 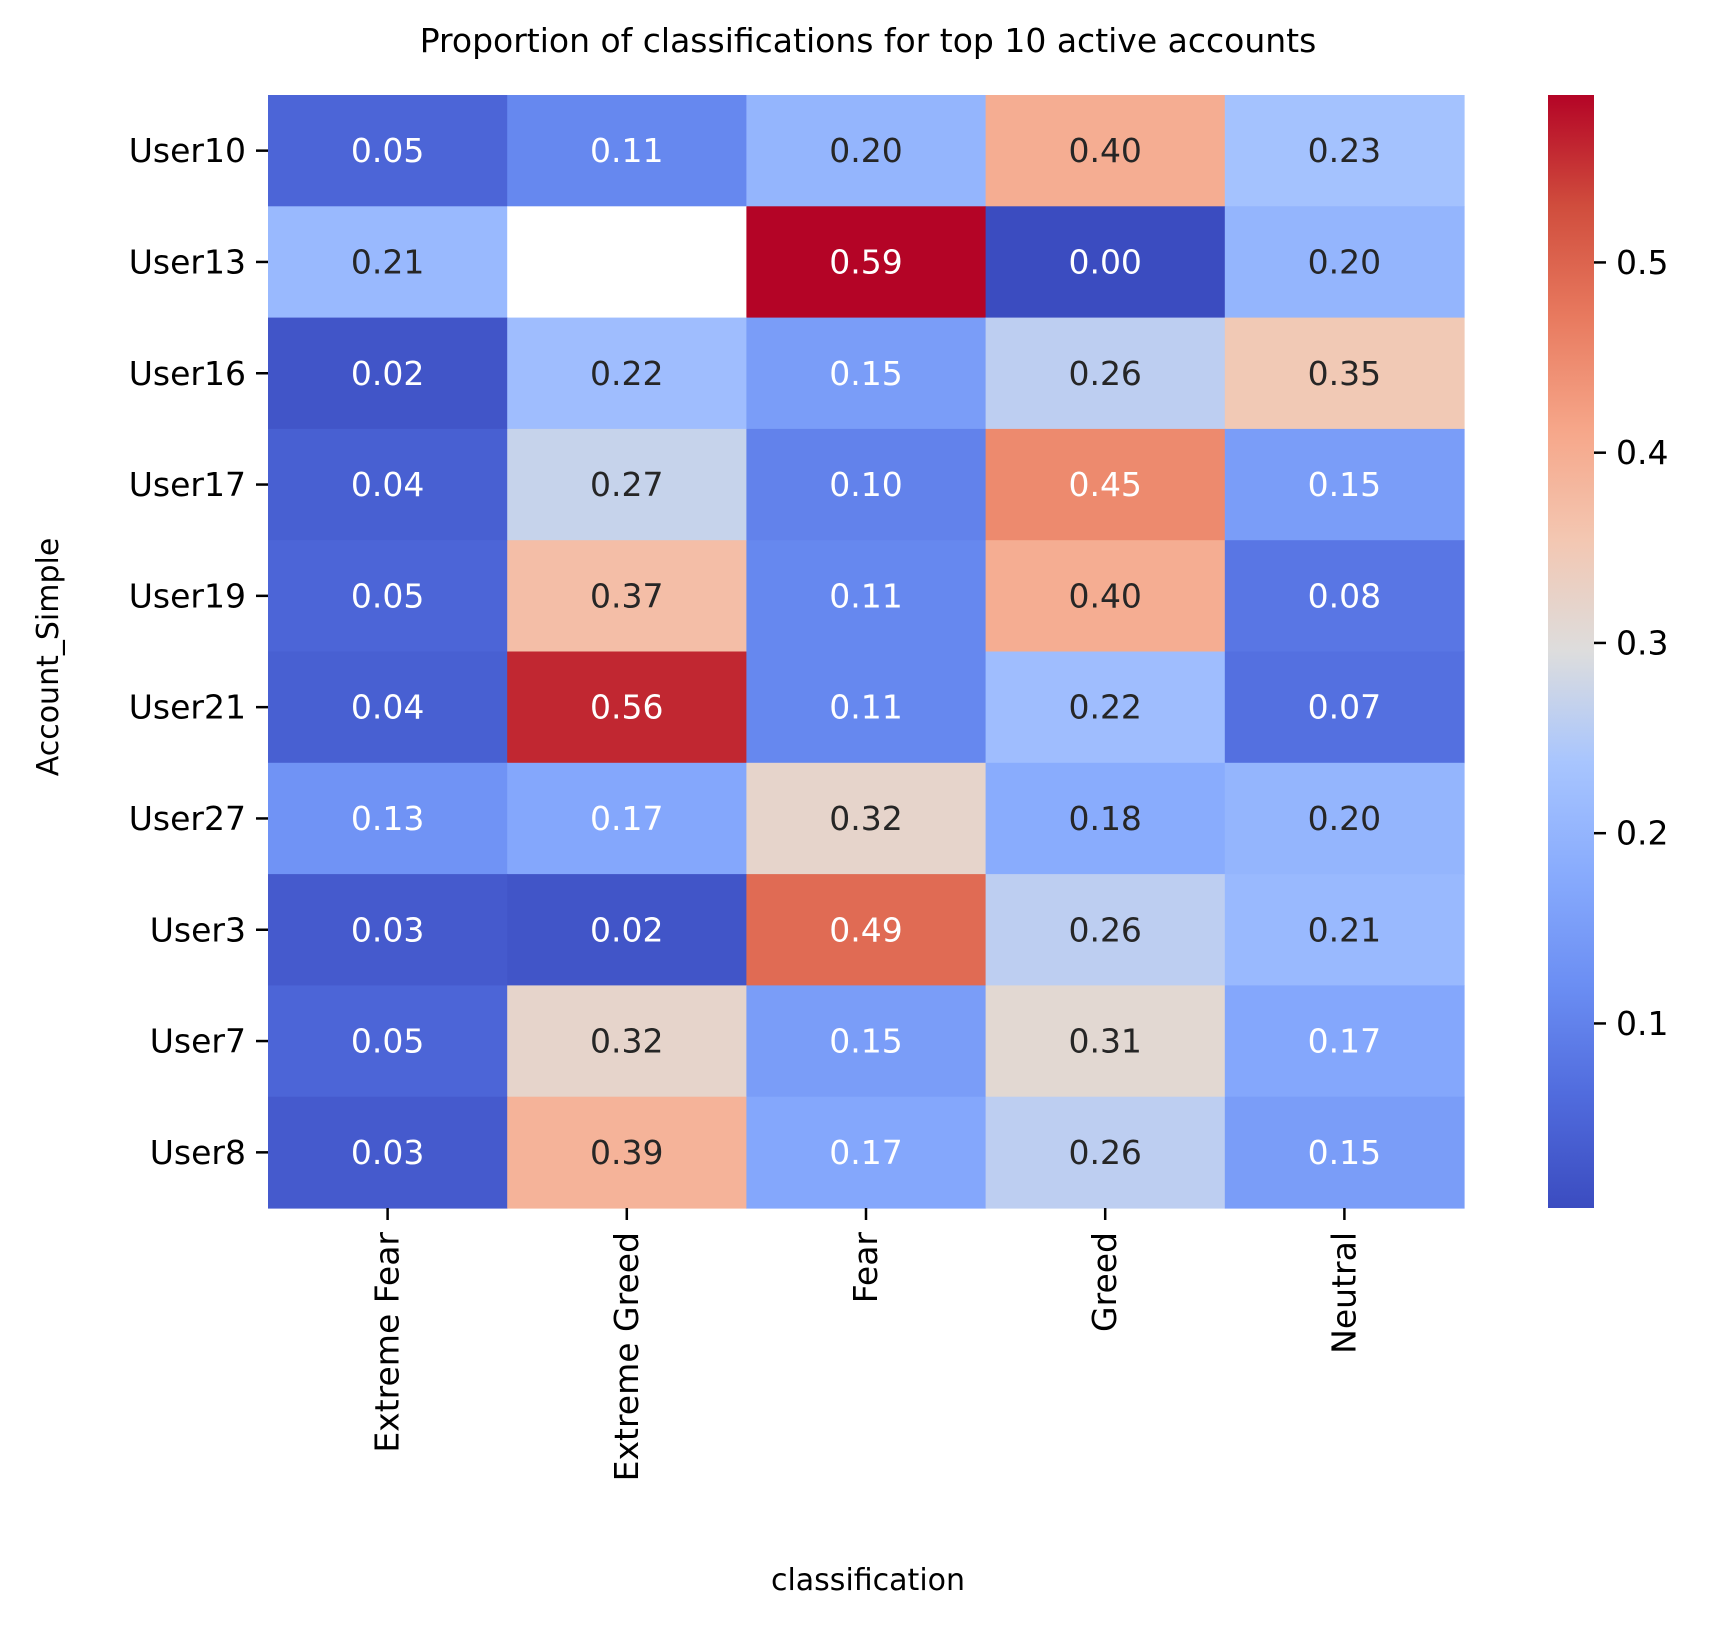 I want to click on cell-value-label: 0.00, so click(x=1104, y=261).